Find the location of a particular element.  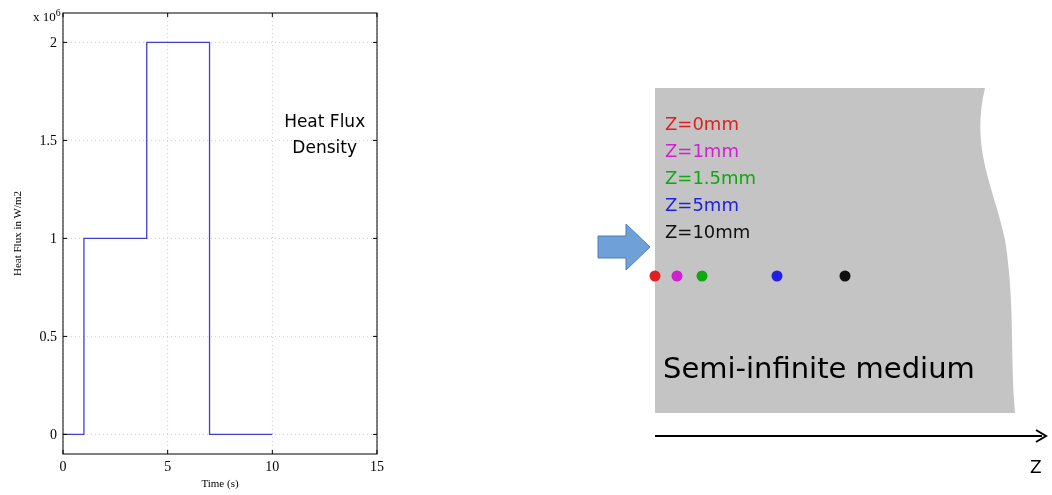

y-tick-label: 1.5 is located at coordinates (48, 141).